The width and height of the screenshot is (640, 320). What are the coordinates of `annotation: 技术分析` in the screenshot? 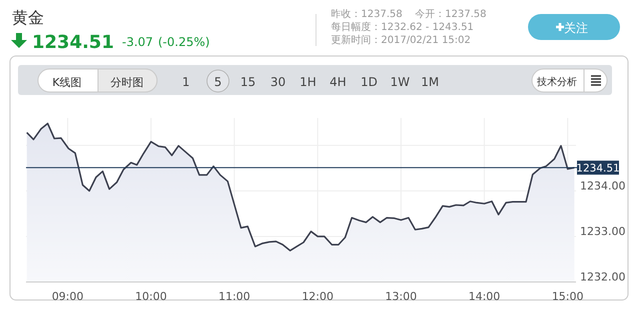 It's located at (557, 82).